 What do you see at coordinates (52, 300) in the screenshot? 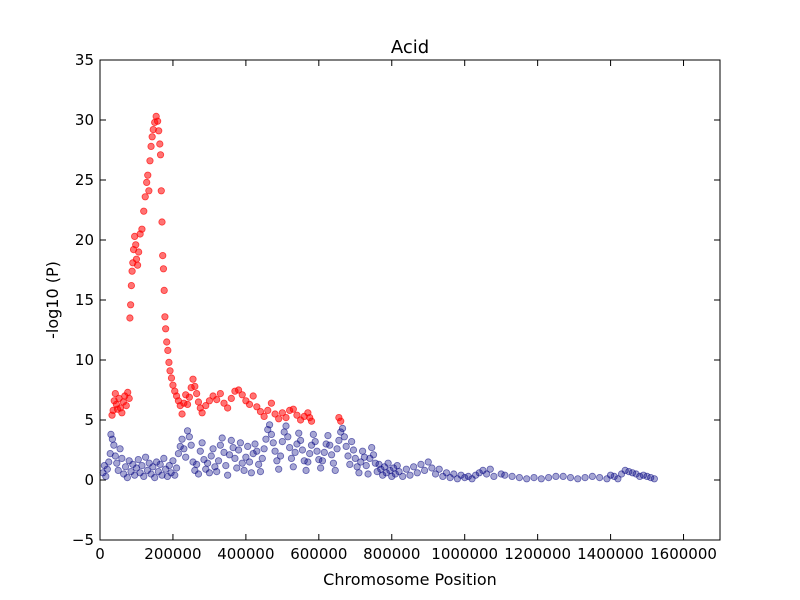
I see `y-axis-label: -log10 (P)` at bounding box center [52, 300].